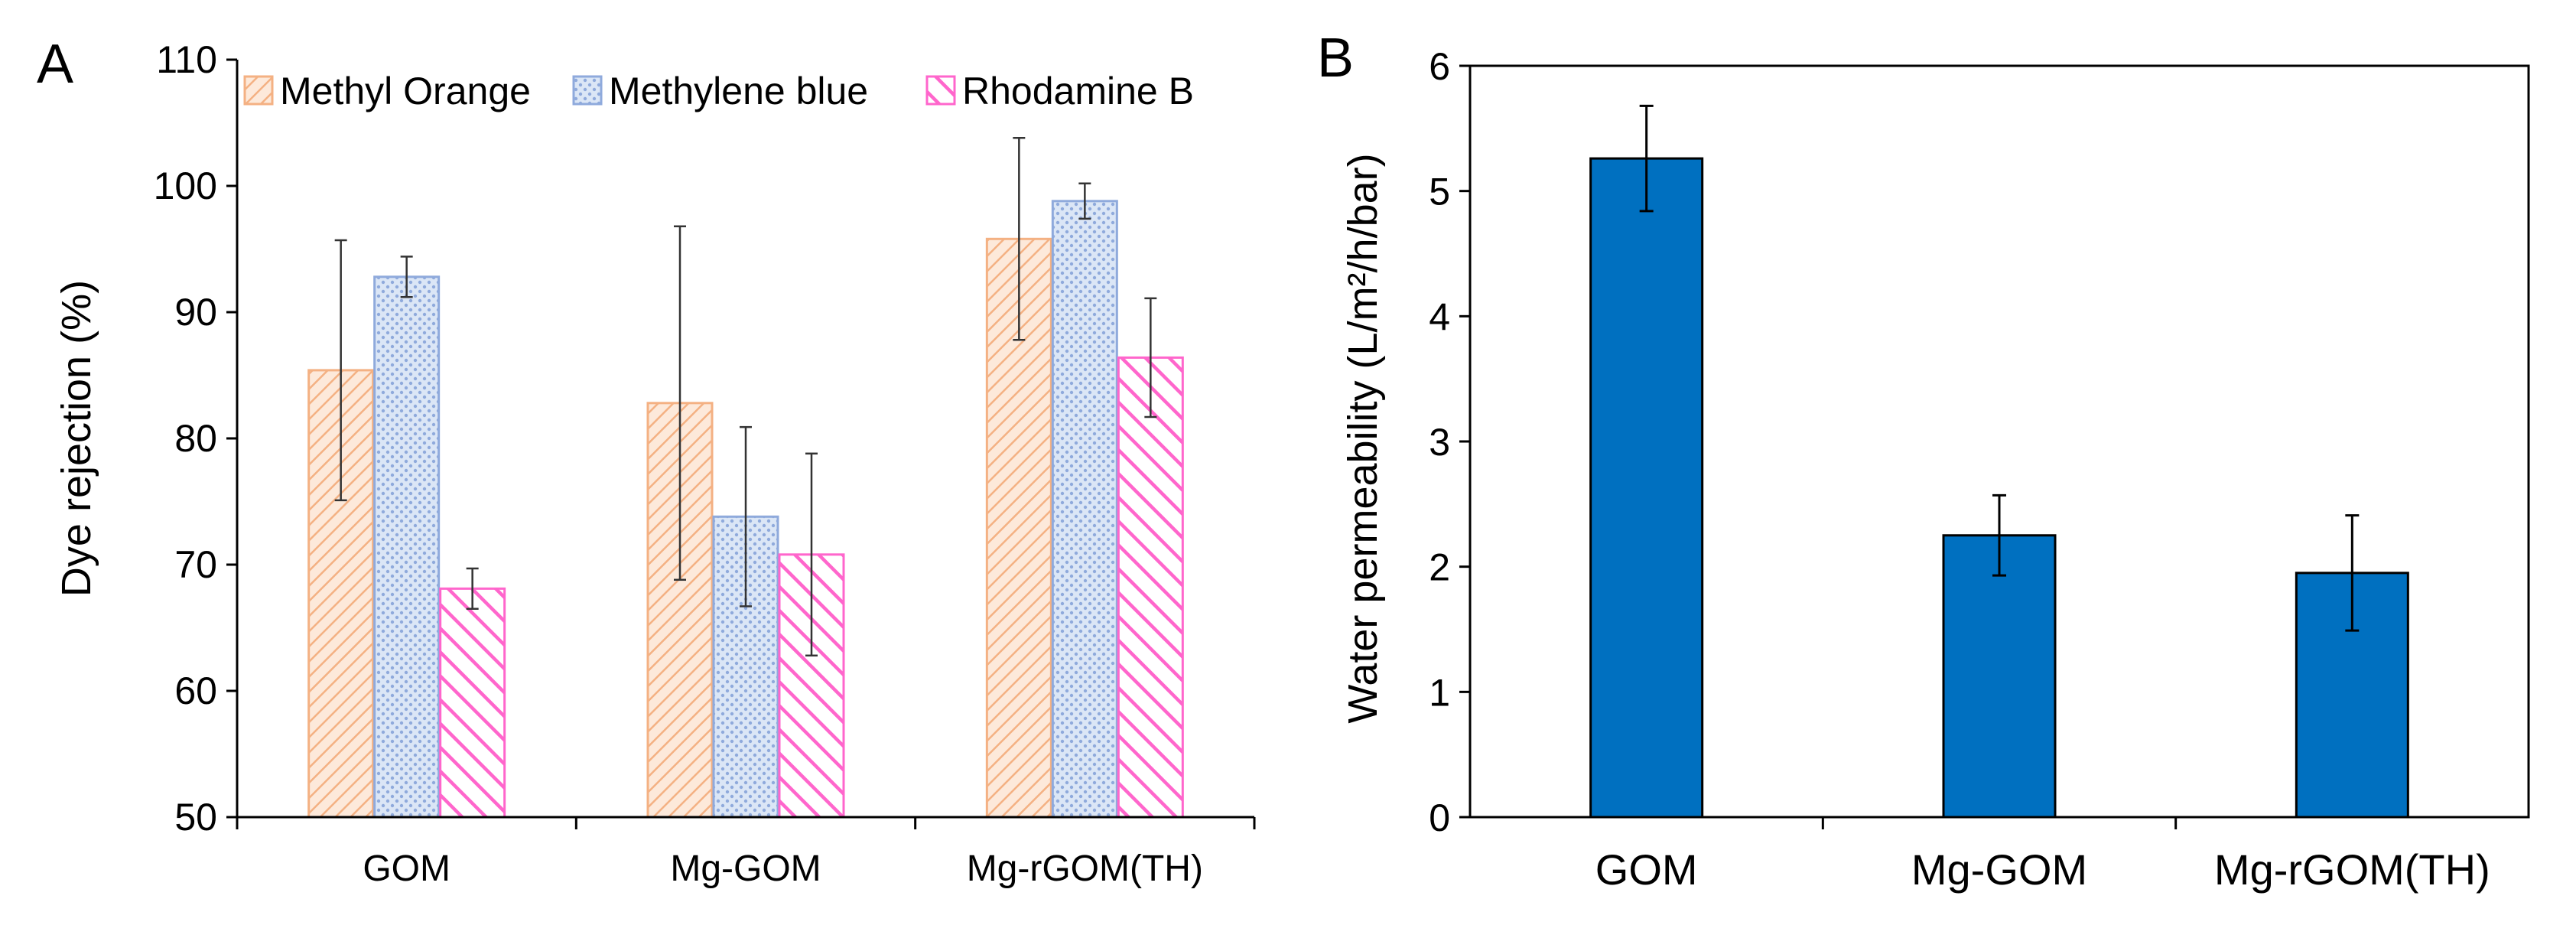 This screenshot has width=2576, height=925. What do you see at coordinates (405, 91) in the screenshot?
I see `chart-a-legend-label: Methyl Orange` at bounding box center [405, 91].